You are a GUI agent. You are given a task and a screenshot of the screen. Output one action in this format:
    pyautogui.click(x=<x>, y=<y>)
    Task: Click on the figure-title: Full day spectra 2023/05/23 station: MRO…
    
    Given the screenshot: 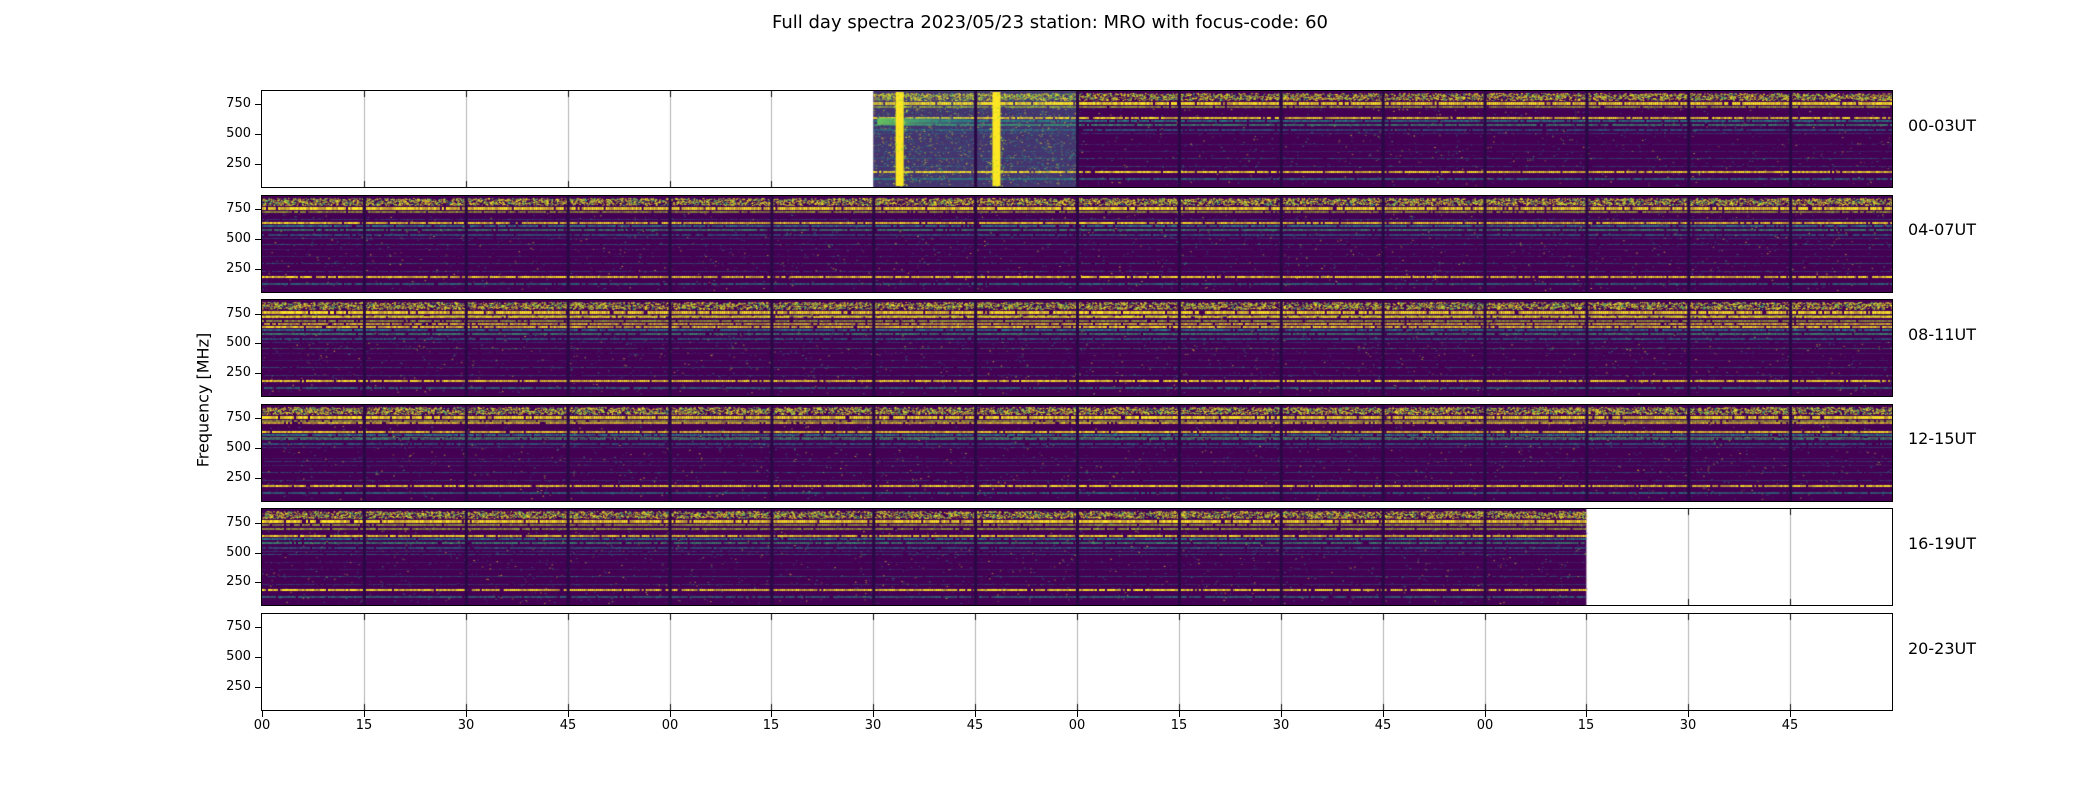 What is the action you would take?
    pyautogui.click(x=1050, y=22)
    